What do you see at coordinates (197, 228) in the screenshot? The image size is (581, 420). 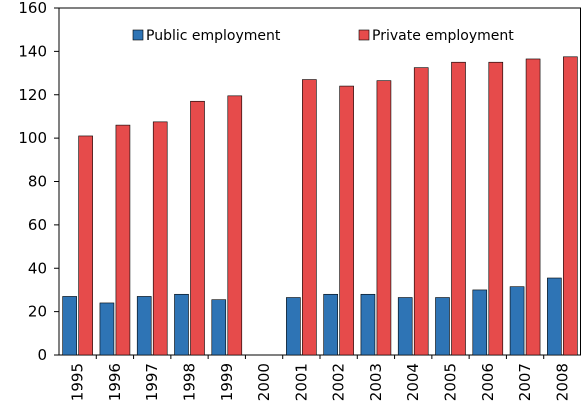 I see `bar-private-1998` at bounding box center [197, 228].